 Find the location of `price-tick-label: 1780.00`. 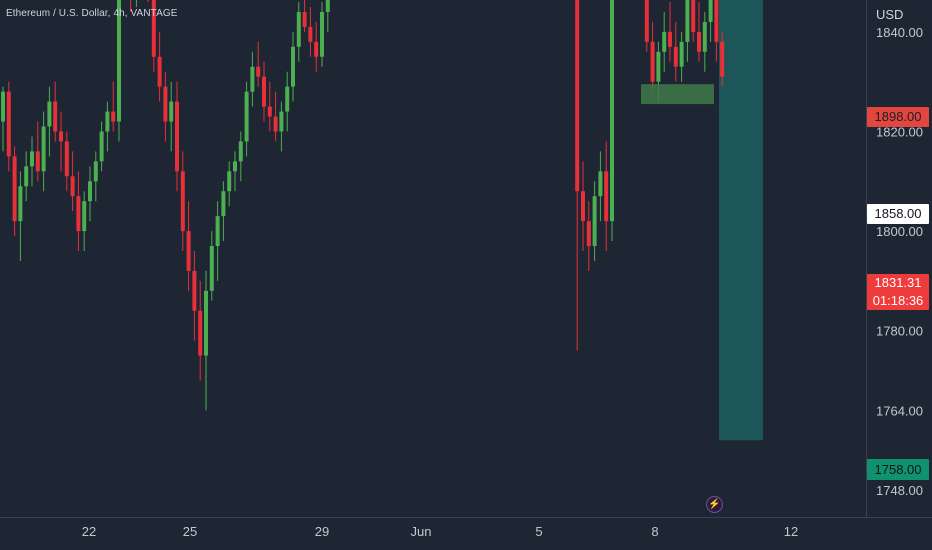

price-tick-label: 1780.00 is located at coordinates (899, 331).